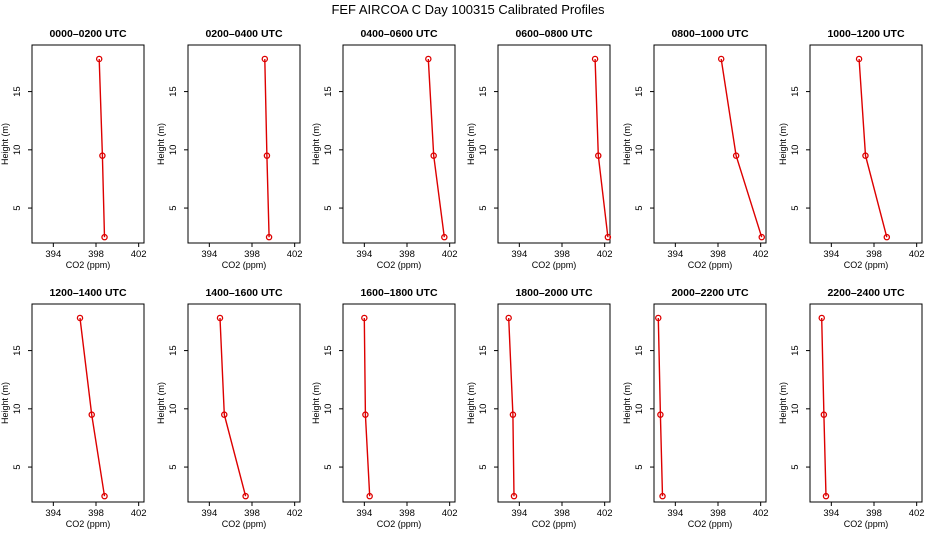 The image size is (936, 540). Describe the element at coordinates (398, 34) in the screenshot. I see `panel-title: 0400–0600 UTC` at that location.